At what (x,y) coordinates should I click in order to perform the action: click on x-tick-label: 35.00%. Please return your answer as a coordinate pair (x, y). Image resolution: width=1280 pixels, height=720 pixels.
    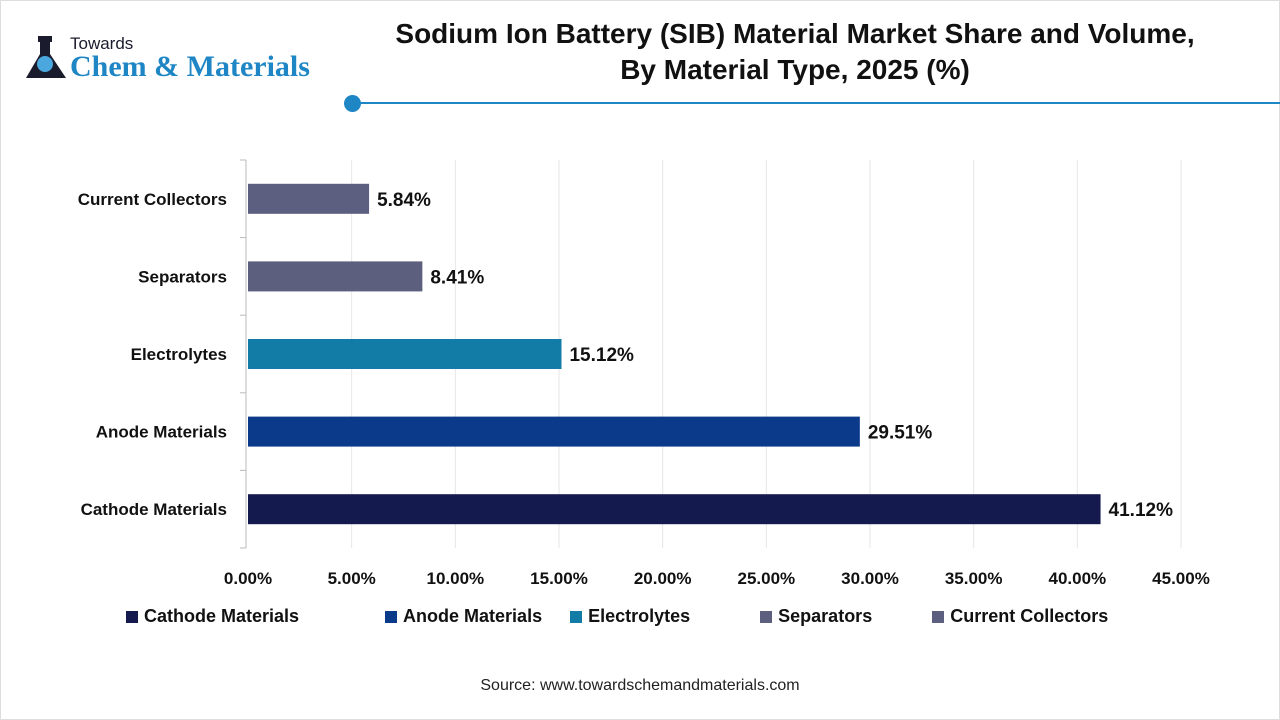
    Looking at the image, I should click on (974, 578).